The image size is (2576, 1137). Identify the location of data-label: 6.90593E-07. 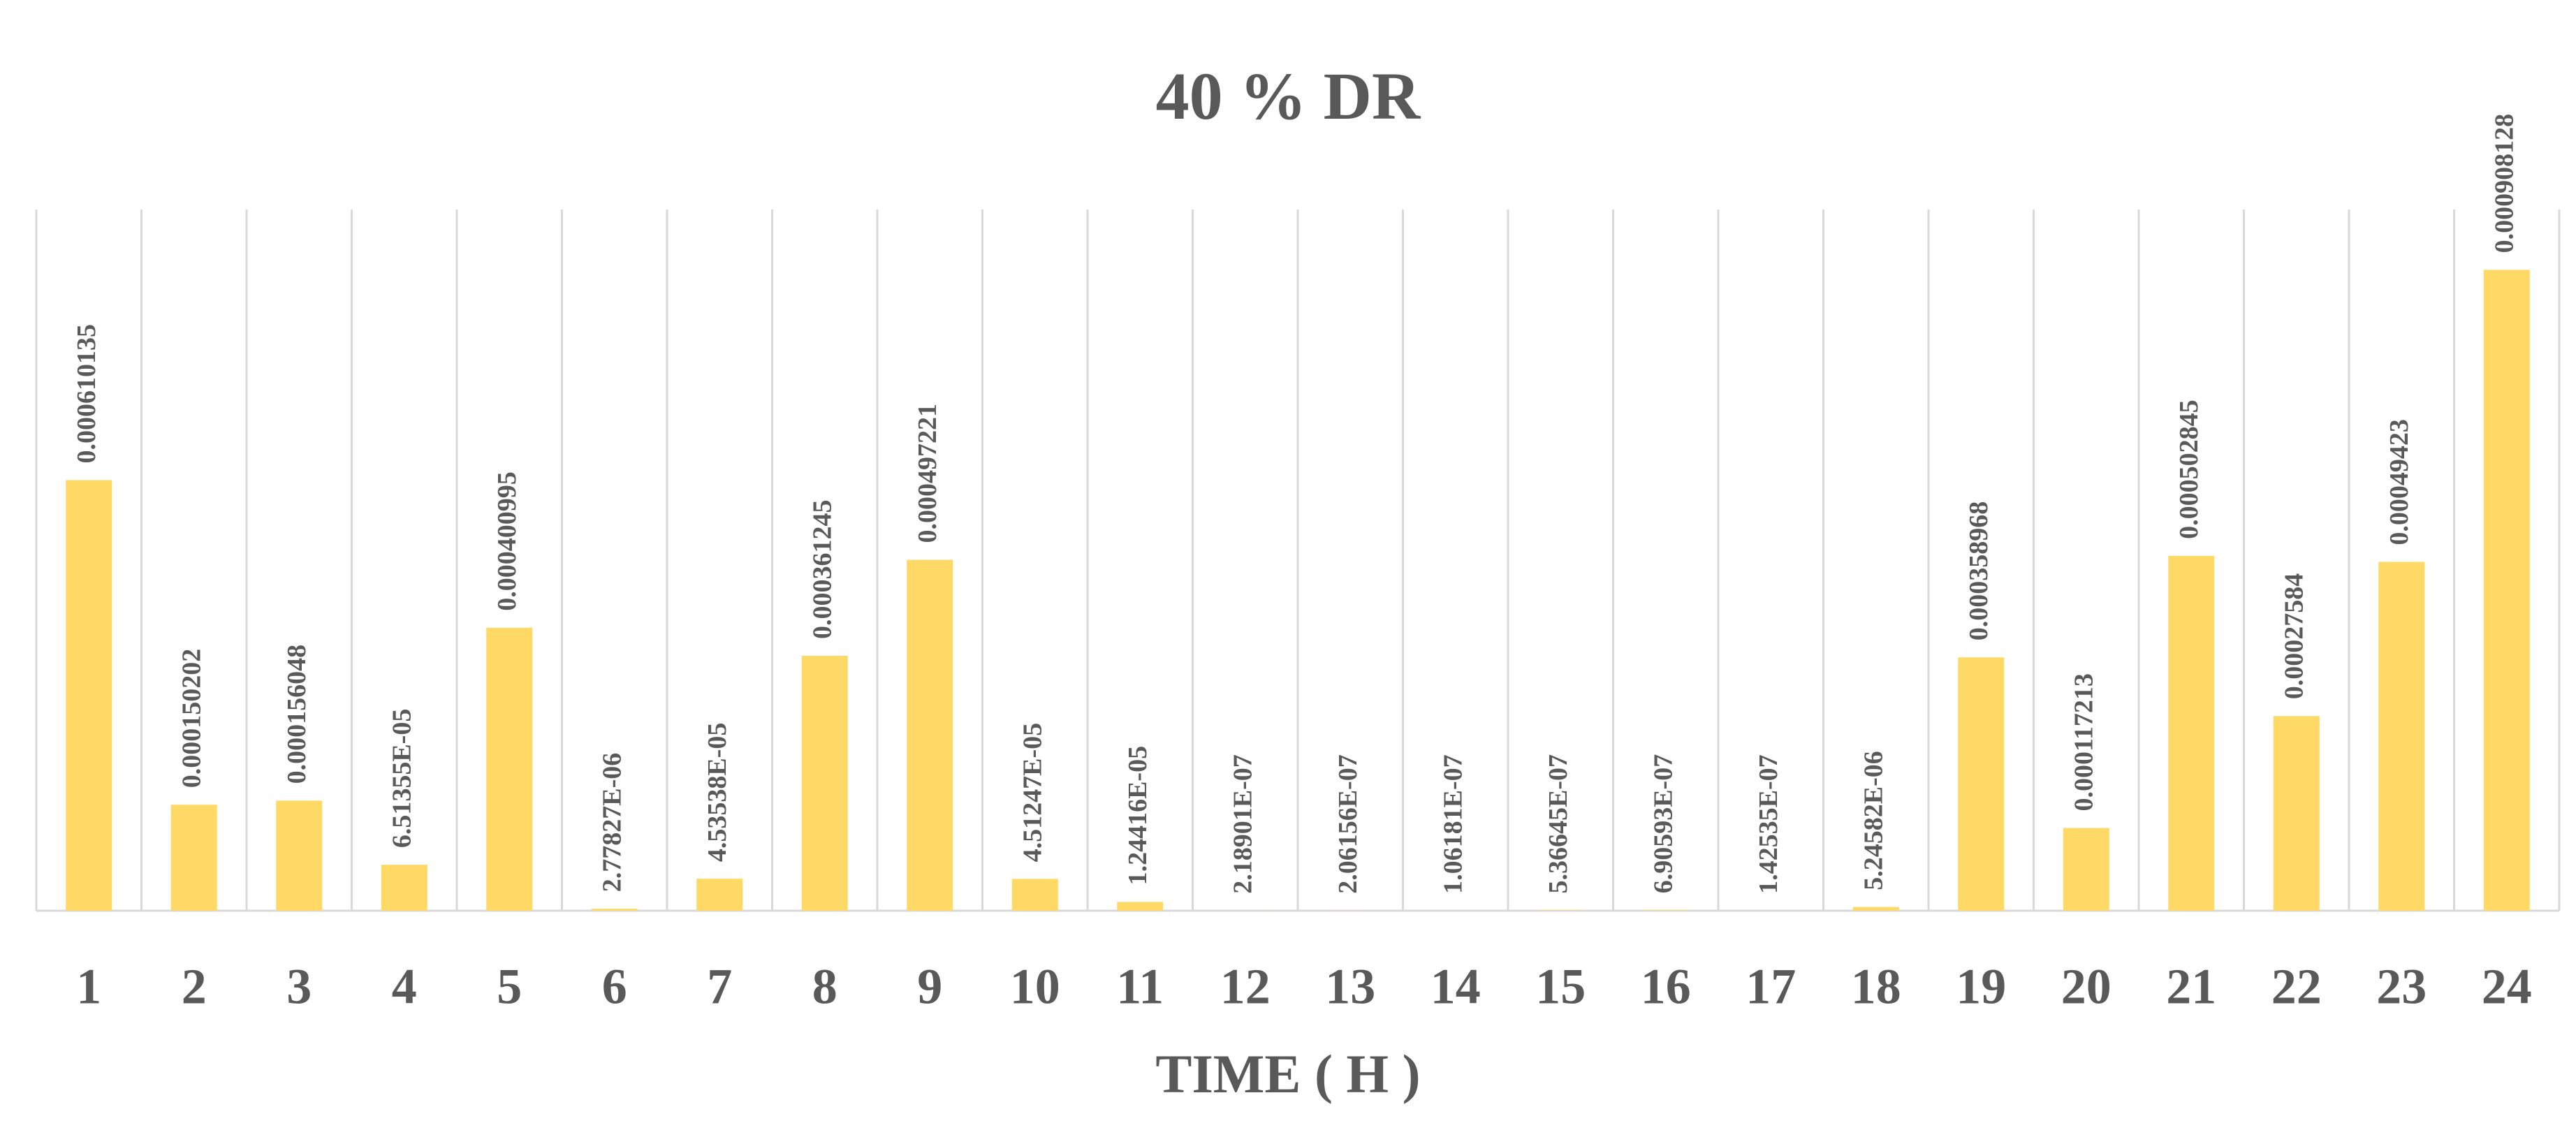
(1663, 824).